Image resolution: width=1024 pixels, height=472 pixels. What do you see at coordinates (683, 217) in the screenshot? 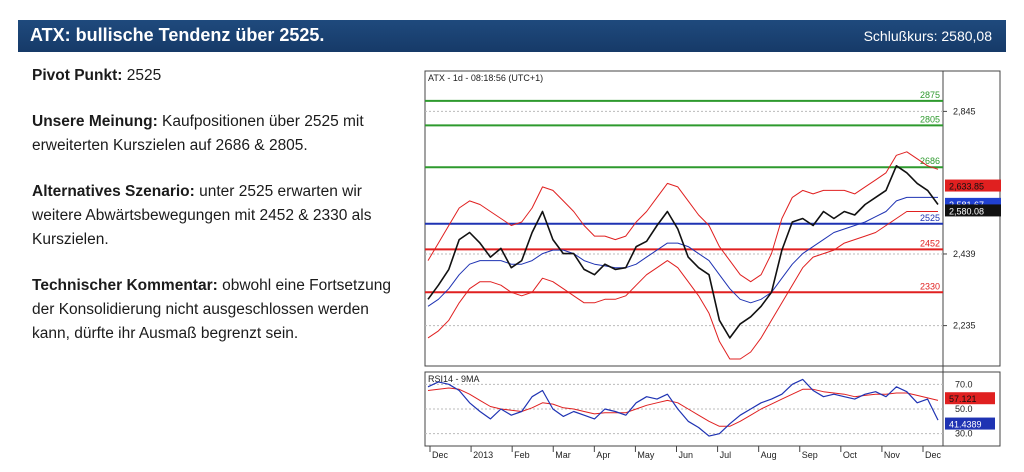
I see `bollinger-upper-line` at bounding box center [683, 217].